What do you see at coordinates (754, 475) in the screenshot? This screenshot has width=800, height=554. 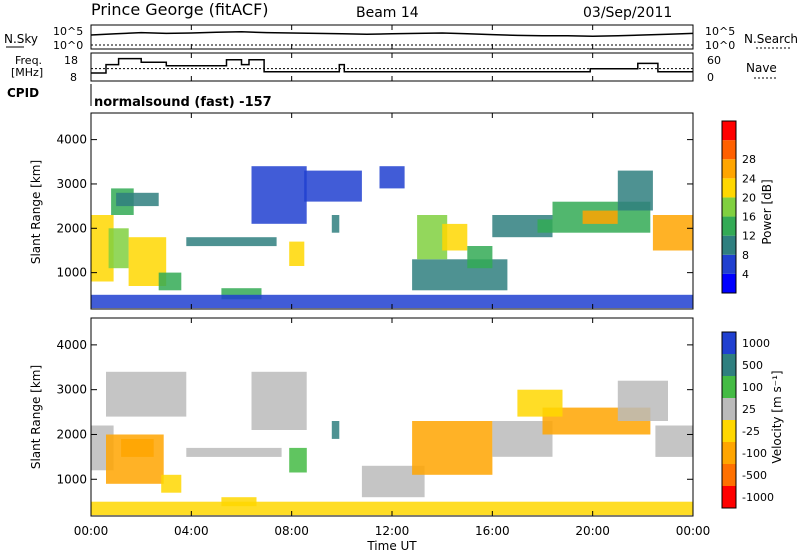 I see `colorbar-tick-label: -500` at bounding box center [754, 475].